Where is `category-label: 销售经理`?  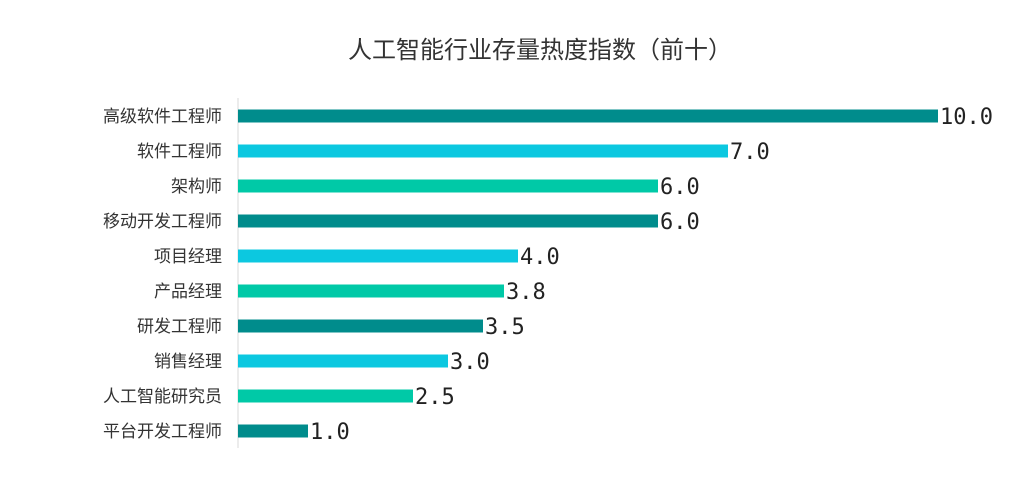
category-label: 销售经理 is located at coordinates (188, 362).